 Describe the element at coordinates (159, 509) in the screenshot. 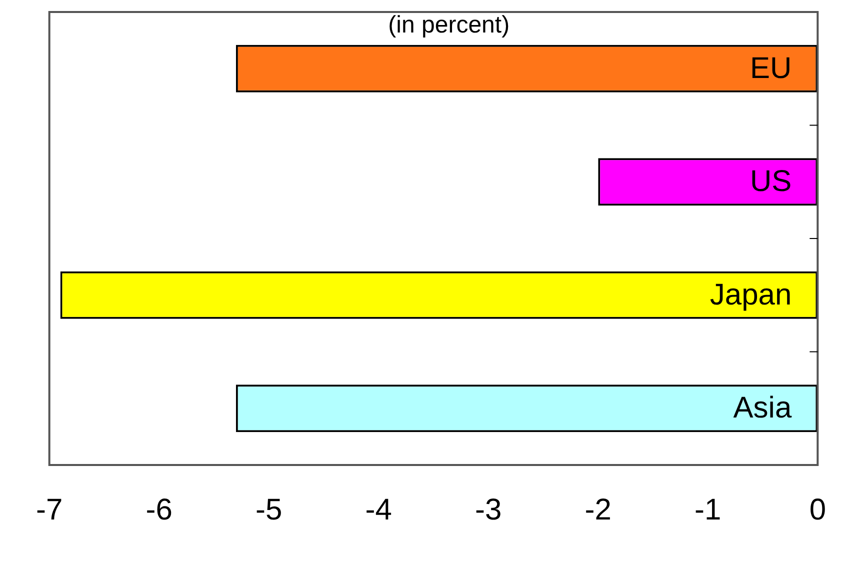

I see `x-tick-label: -6` at that location.